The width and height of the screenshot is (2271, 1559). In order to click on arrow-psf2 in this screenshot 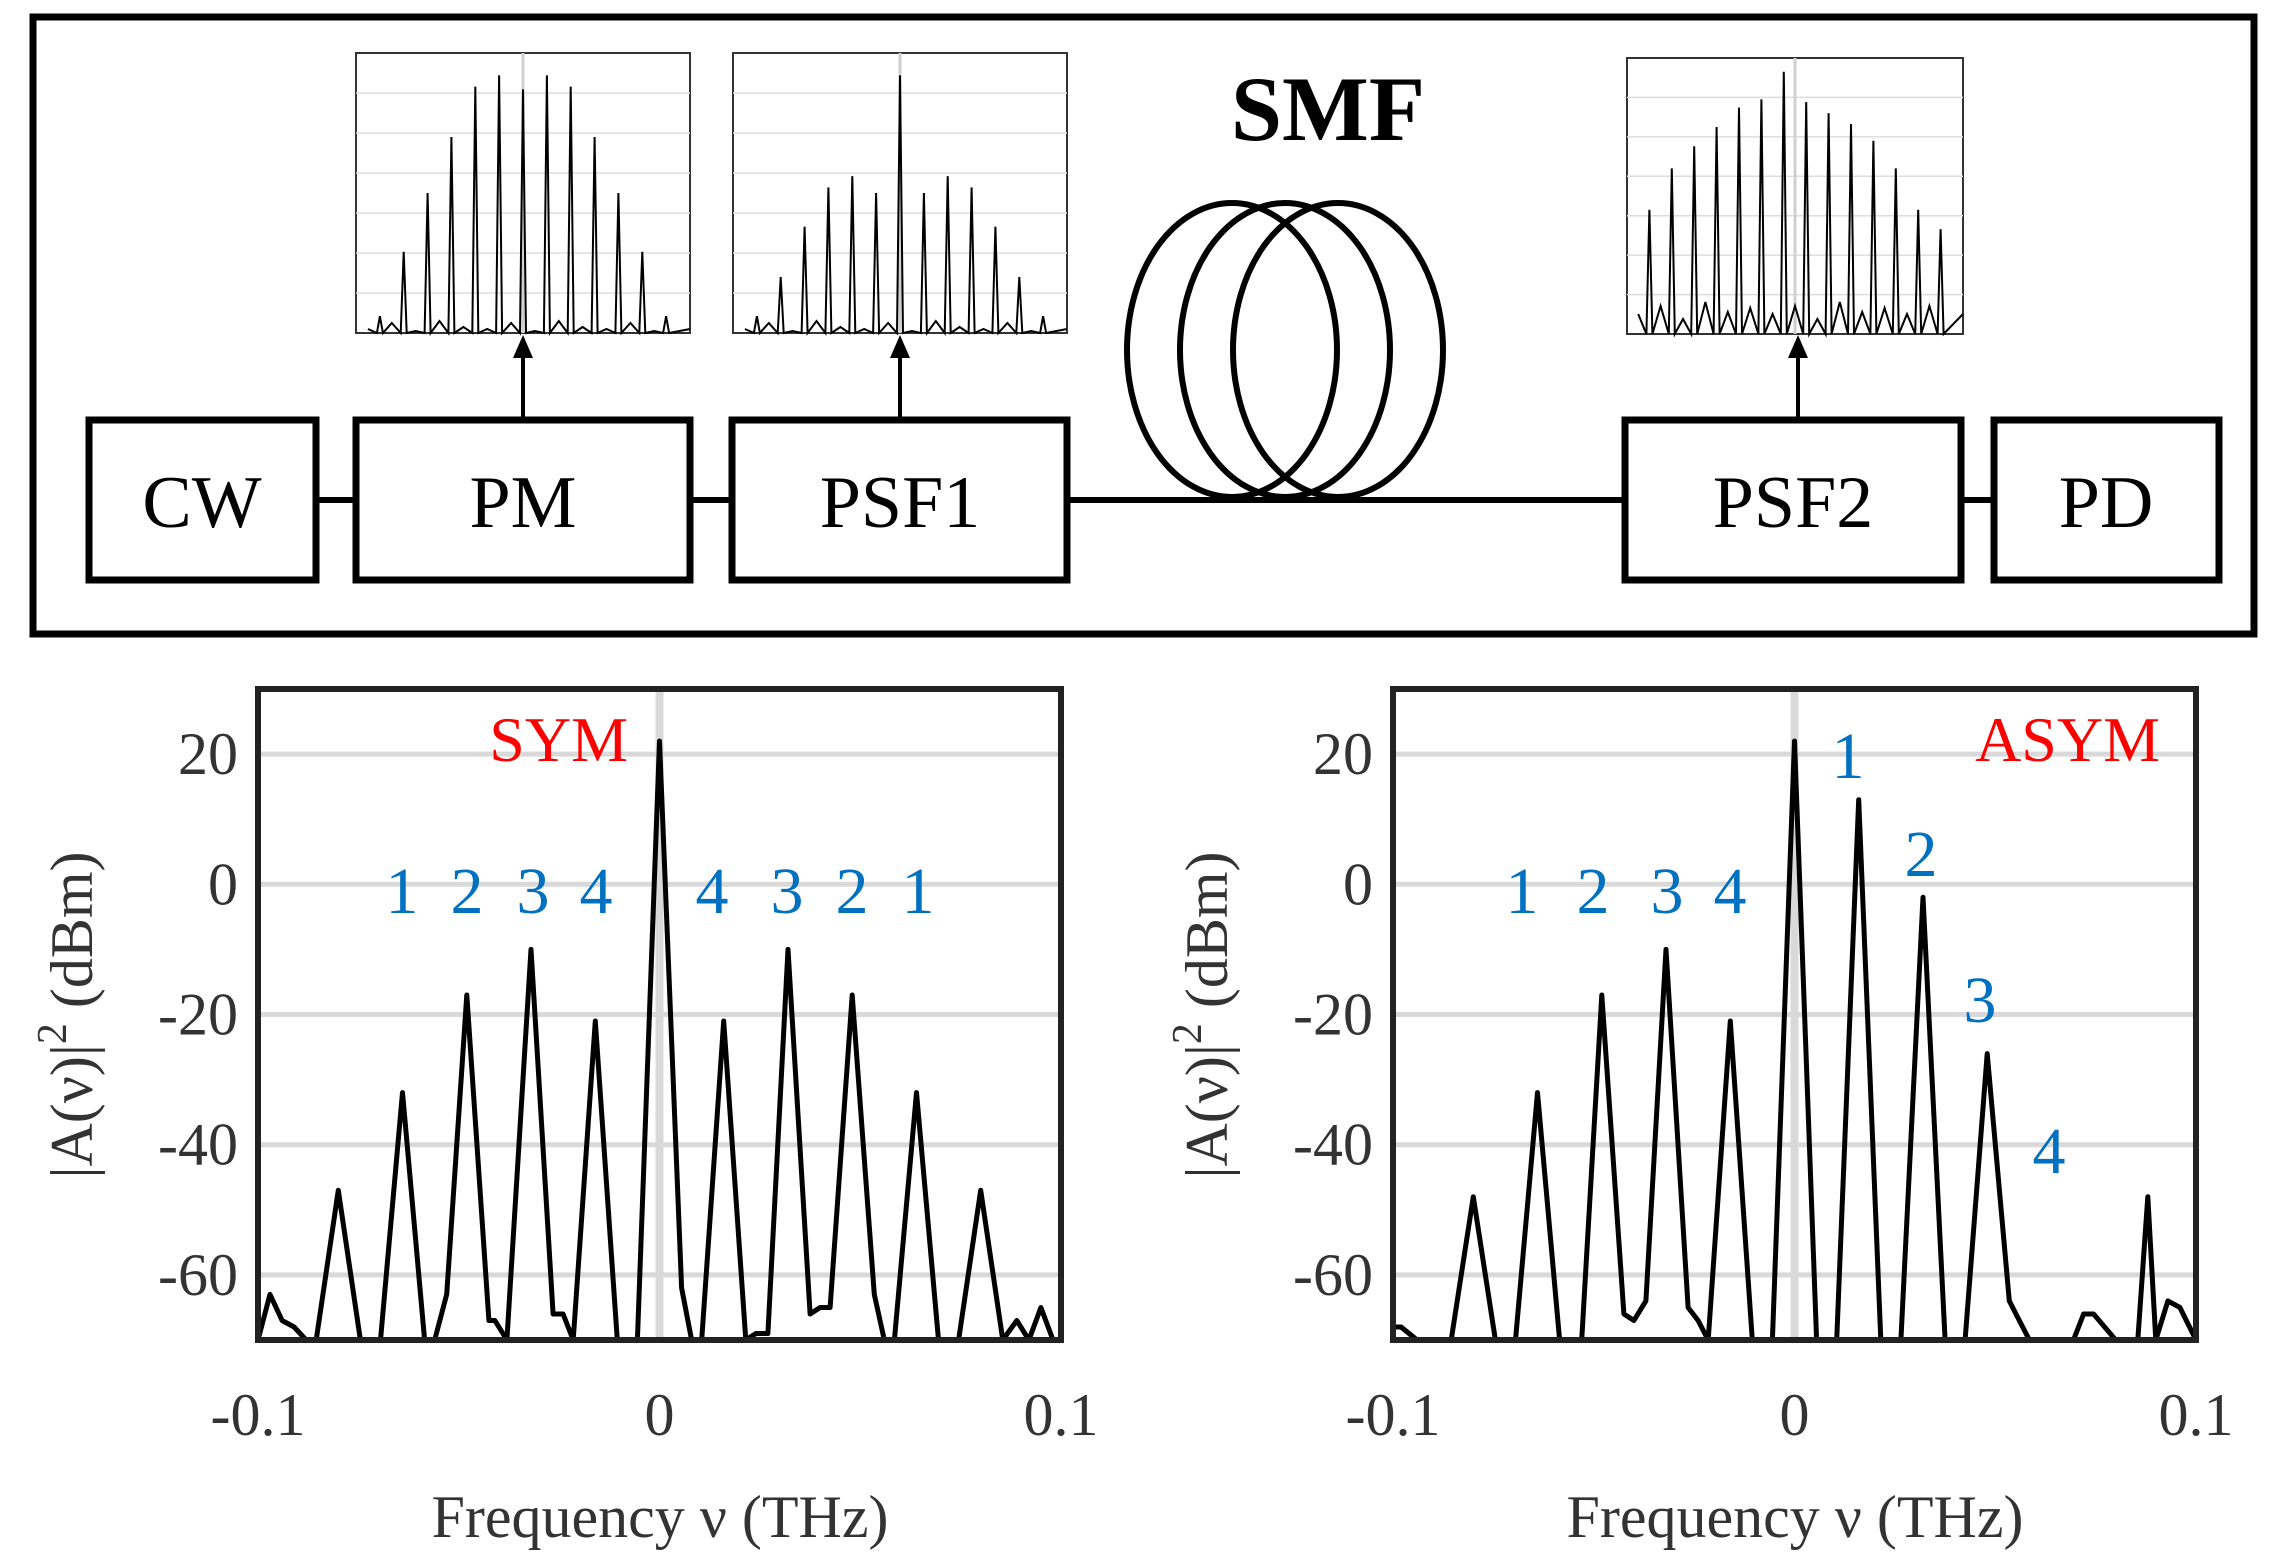, I will do `click(1798, 377)`.